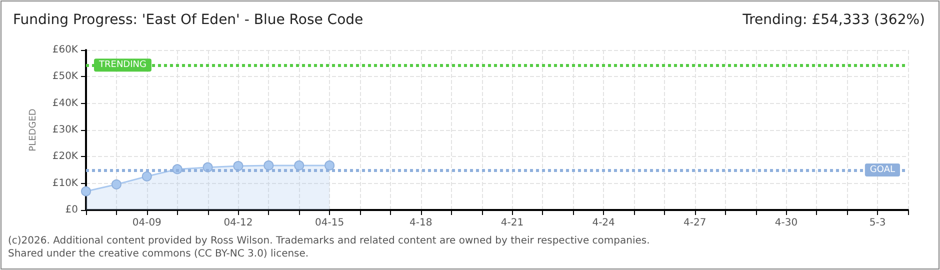 The image size is (940, 270). What do you see at coordinates (158, 254) in the screenshot?
I see `text: Shared under the creative commons (CC BY-NC 3.0) license.` at bounding box center [158, 254].